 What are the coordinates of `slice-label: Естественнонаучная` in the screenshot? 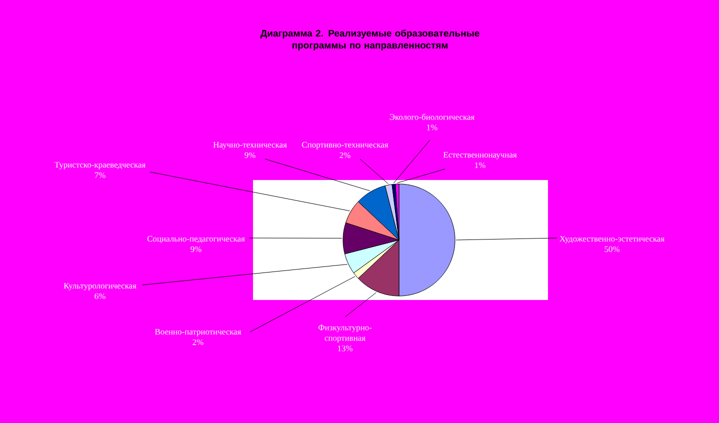 It's located at (480, 156).